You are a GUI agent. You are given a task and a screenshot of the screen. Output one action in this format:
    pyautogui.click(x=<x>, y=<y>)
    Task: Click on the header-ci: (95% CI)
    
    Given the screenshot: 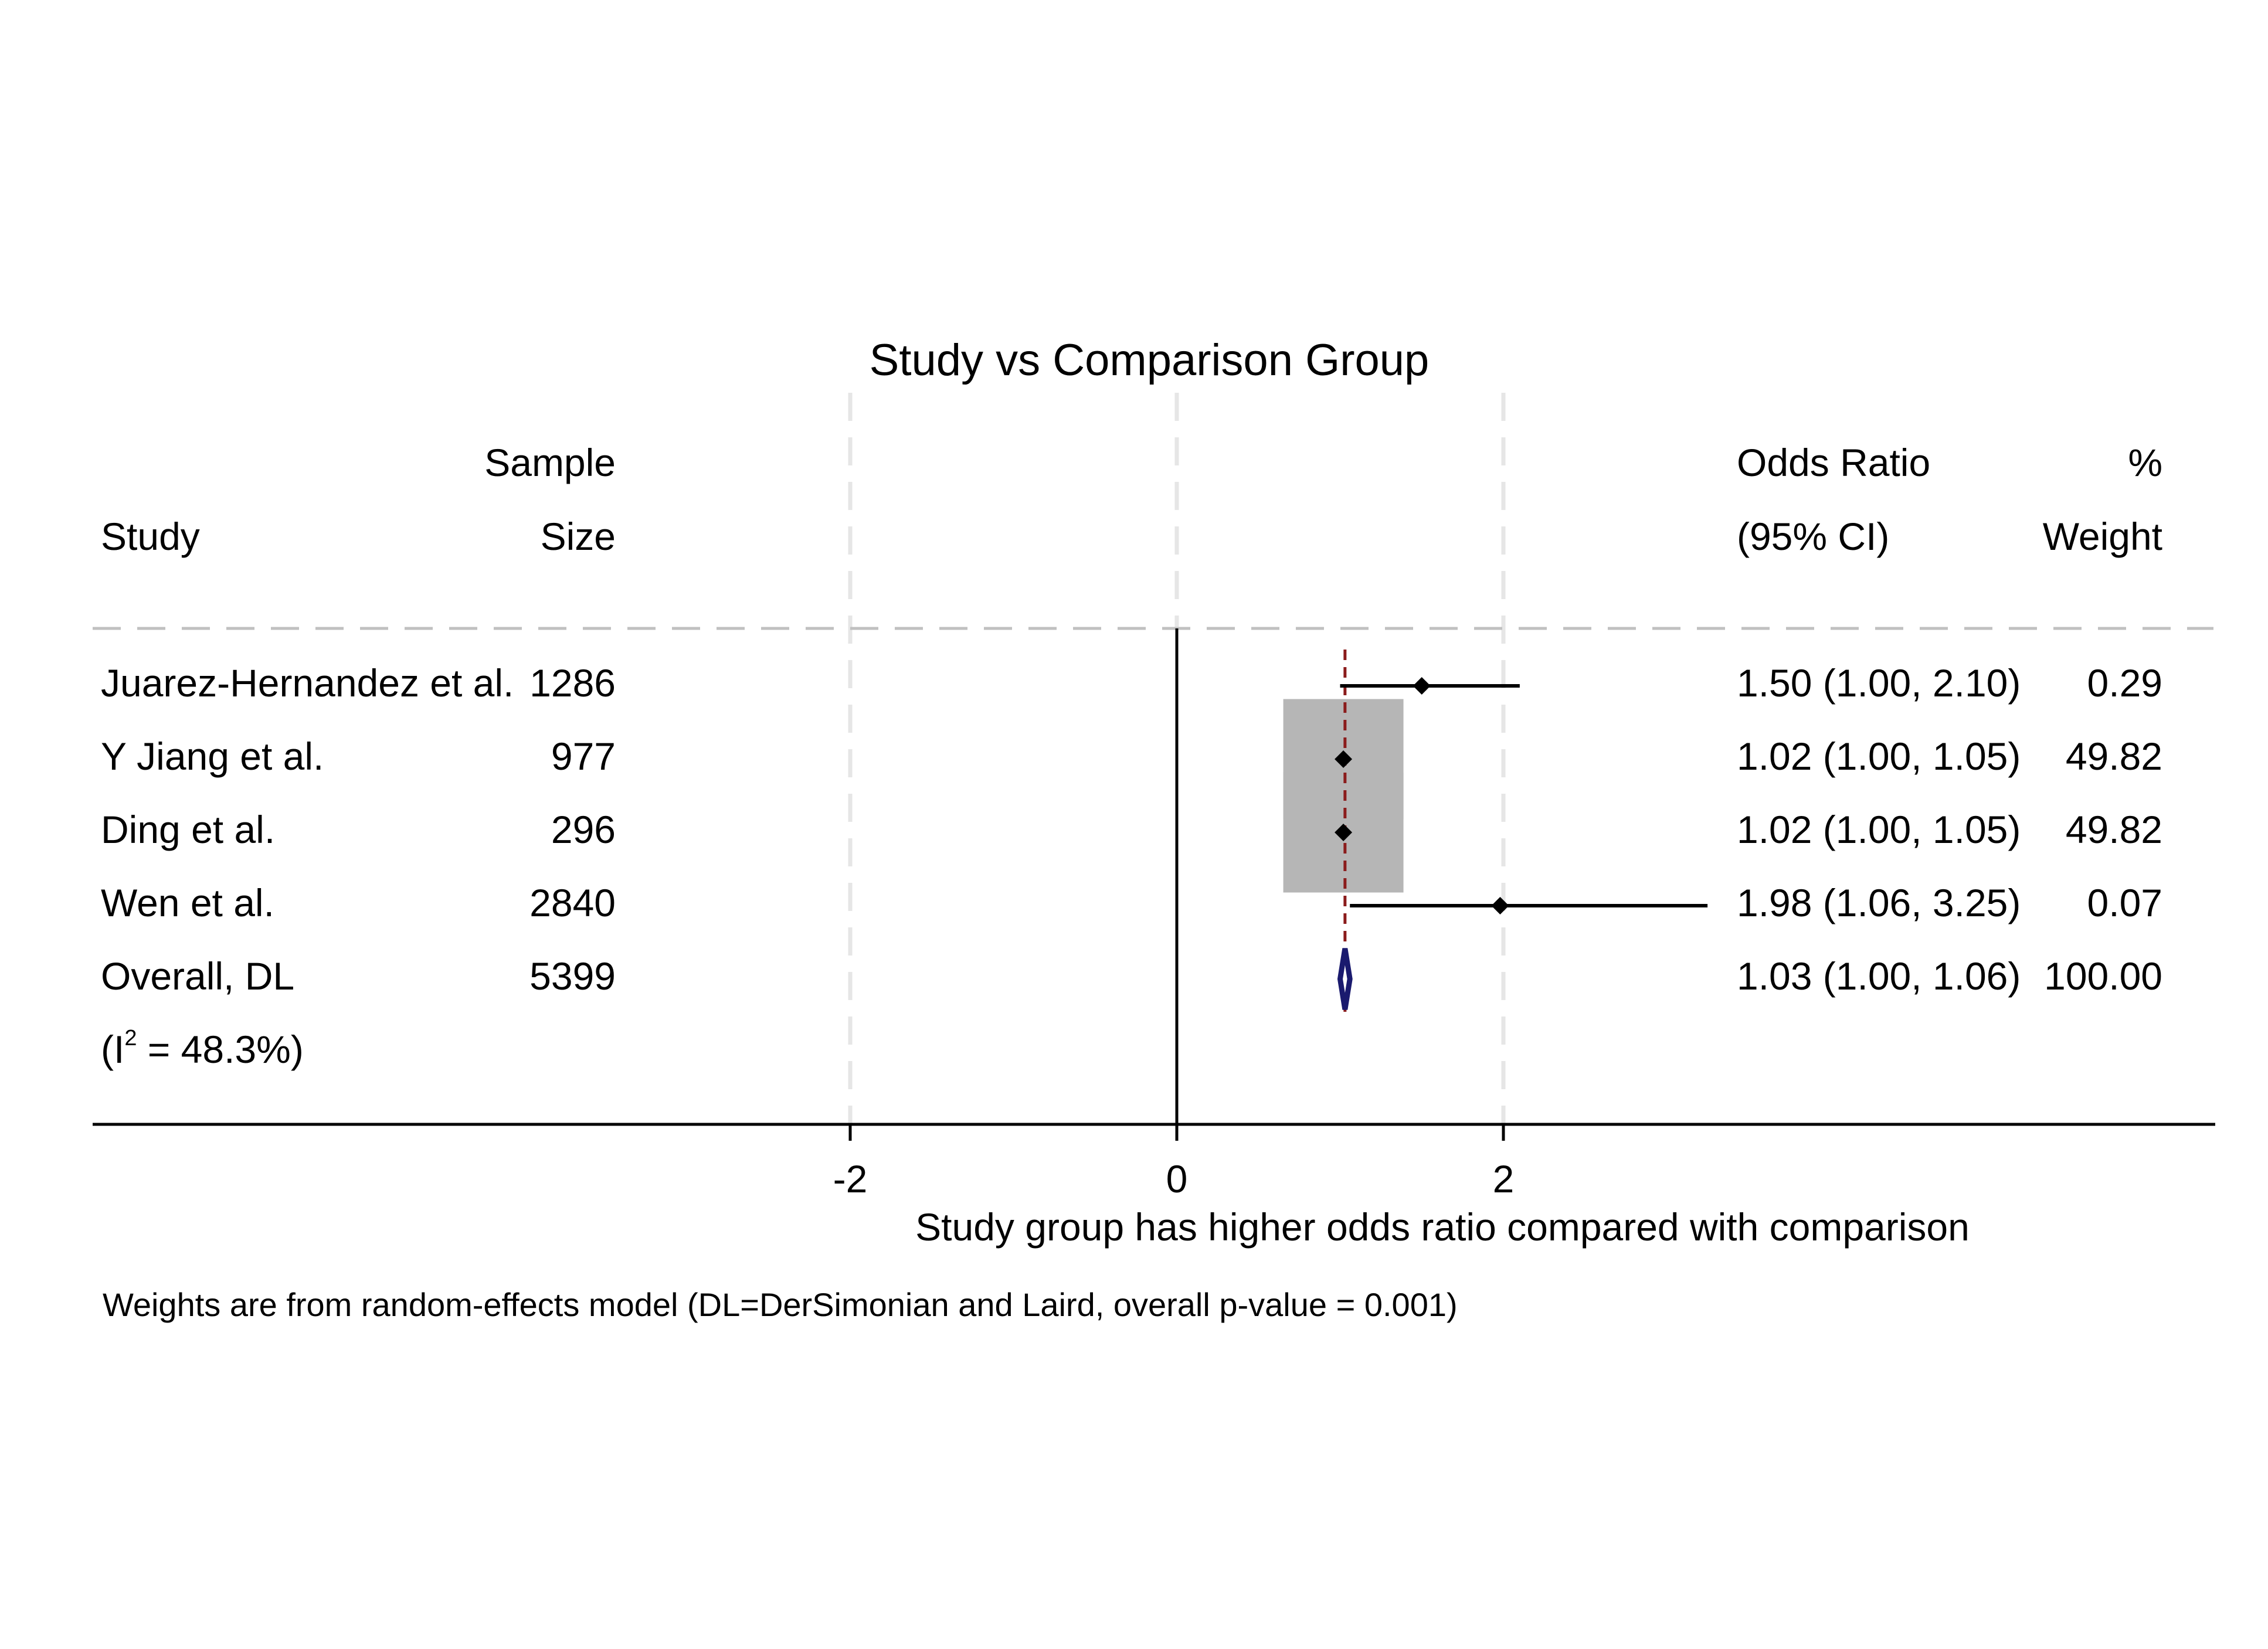 What is the action you would take?
    pyautogui.click(x=1813, y=536)
    